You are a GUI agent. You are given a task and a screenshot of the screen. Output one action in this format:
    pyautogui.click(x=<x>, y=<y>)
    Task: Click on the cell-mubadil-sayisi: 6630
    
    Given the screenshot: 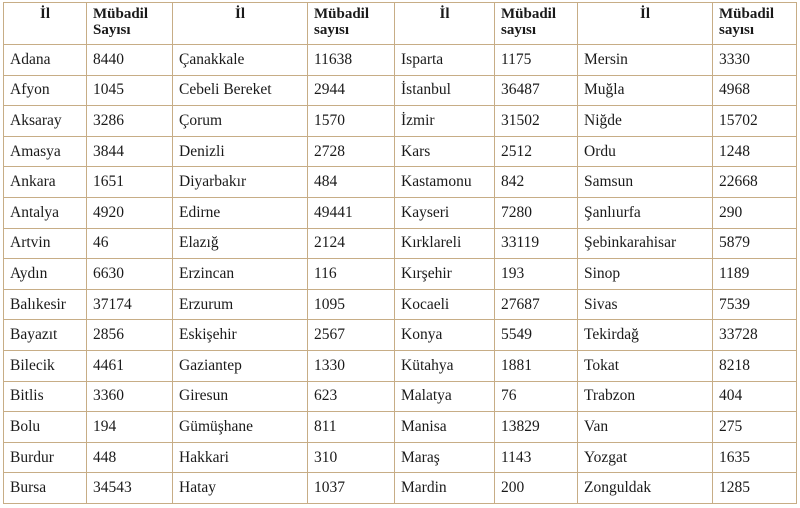 What is the action you would take?
    pyautogui.click(x=130, y=274)
    